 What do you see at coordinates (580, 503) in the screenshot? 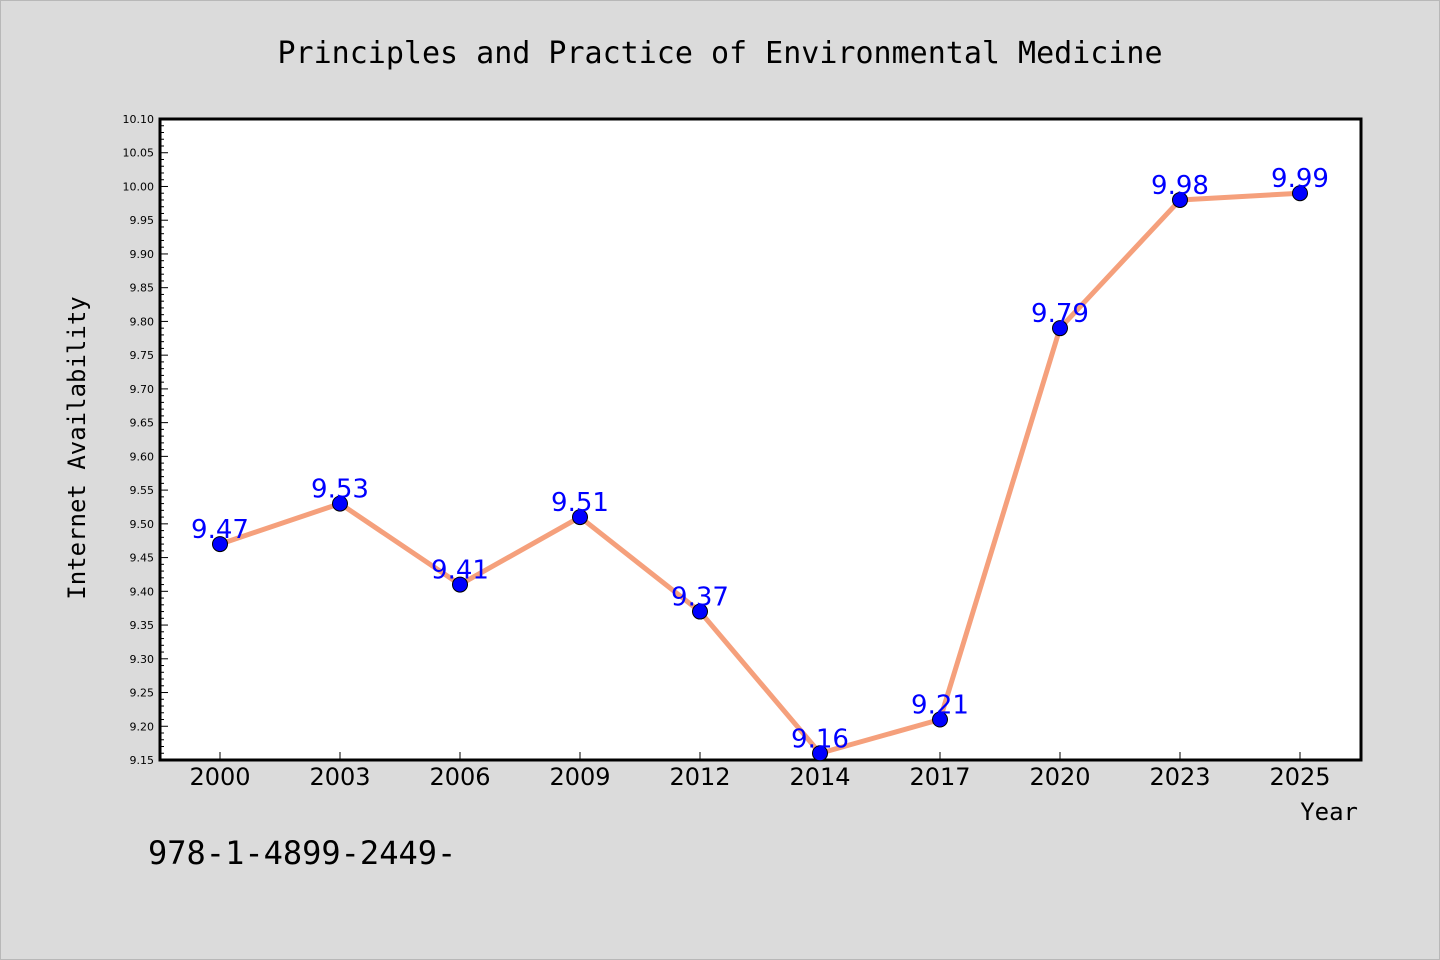
I see `data-label: 9.51` at bounding box center [580, 503].